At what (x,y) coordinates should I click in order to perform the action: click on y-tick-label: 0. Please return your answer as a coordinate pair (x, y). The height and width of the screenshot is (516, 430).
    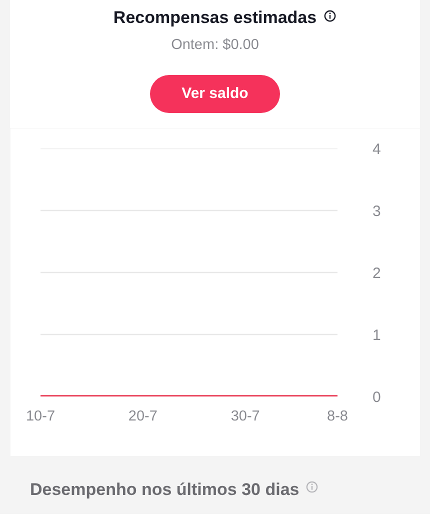
    Looking at the image, I should click on (376, 397).